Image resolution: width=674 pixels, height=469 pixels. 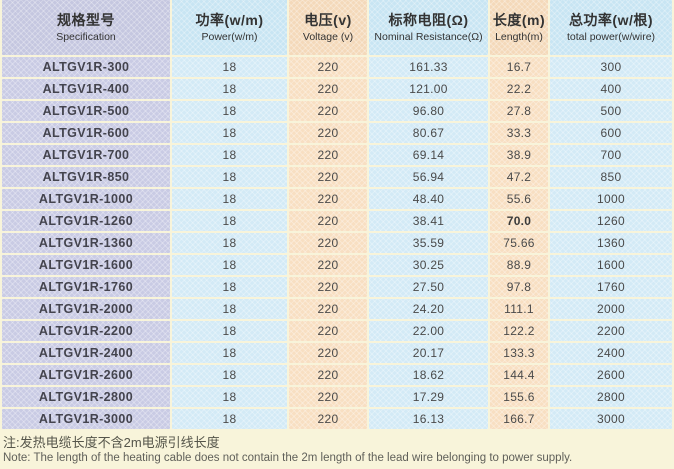 What do you see at coordinates (519, 419) in the screenshot?
I see `cell-length: 166.7` at bounding box center [519, 419].